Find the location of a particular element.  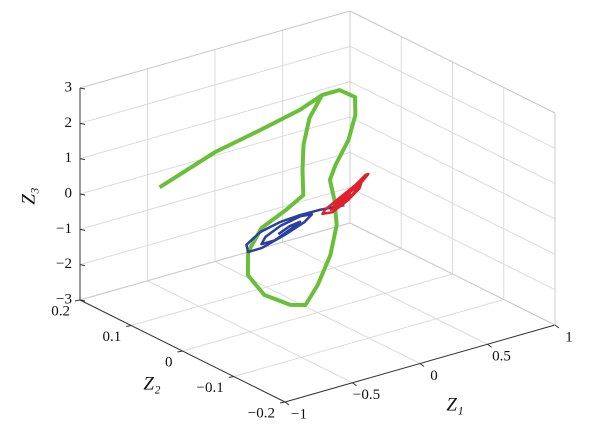

y-tick-label: 0 is located at coordinates (169, 362).